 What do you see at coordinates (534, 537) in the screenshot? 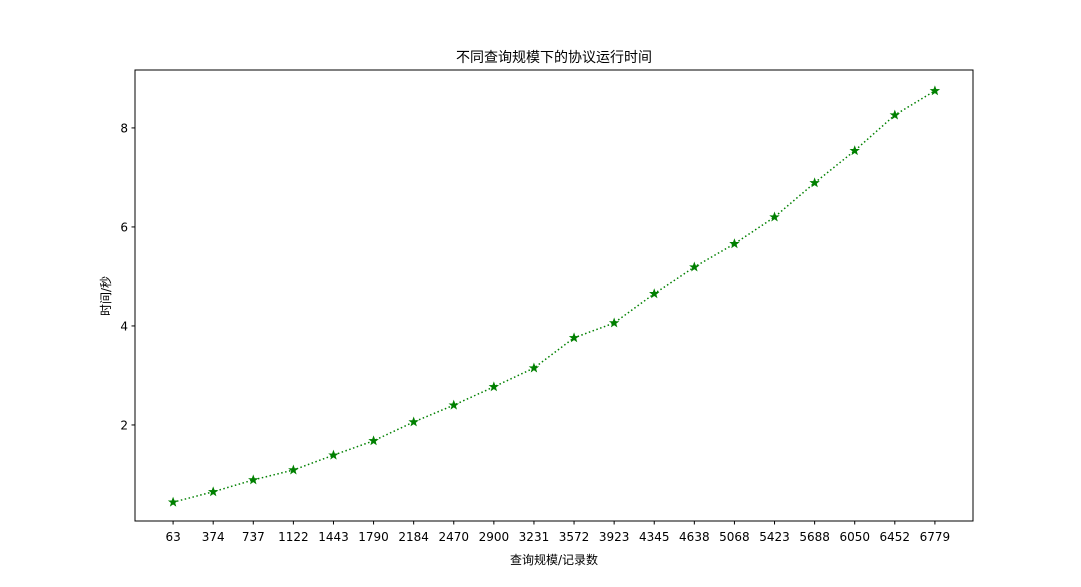
I see `x-tick-label: 3231` at bounding box center [534, 537].